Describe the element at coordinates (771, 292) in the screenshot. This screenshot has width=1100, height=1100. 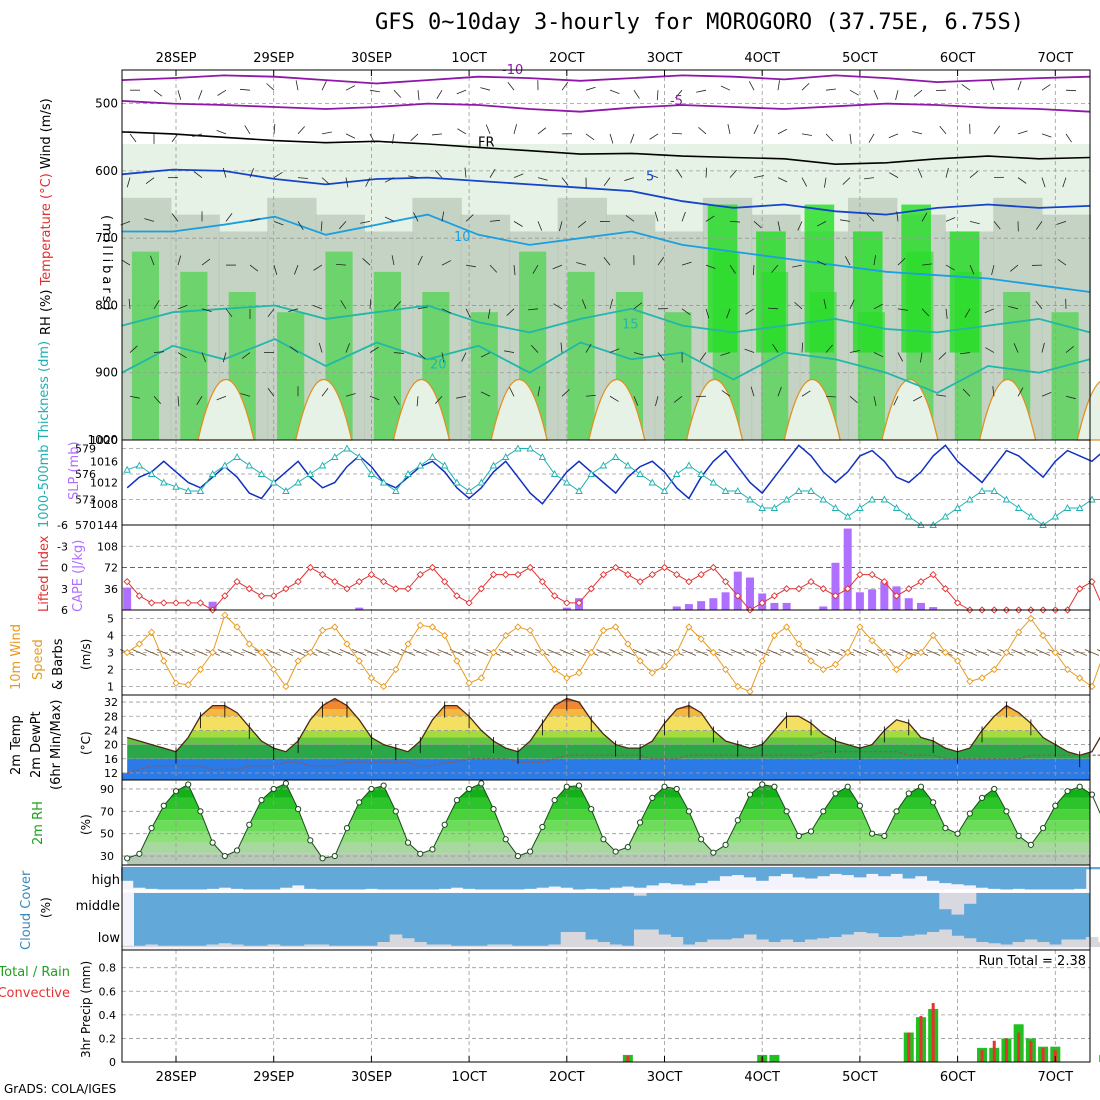
I see `rh-saturated` at that location.